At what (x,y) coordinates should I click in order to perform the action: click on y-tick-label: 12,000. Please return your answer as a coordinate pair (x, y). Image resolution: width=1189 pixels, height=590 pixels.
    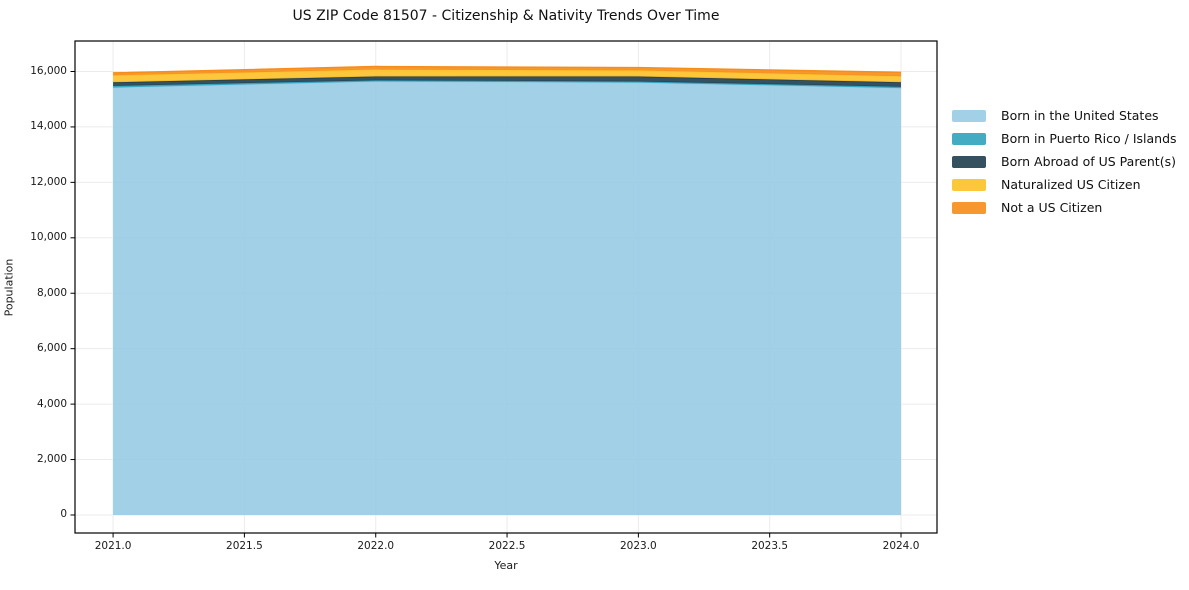
    Looking at the image, I should click on (48, 181).